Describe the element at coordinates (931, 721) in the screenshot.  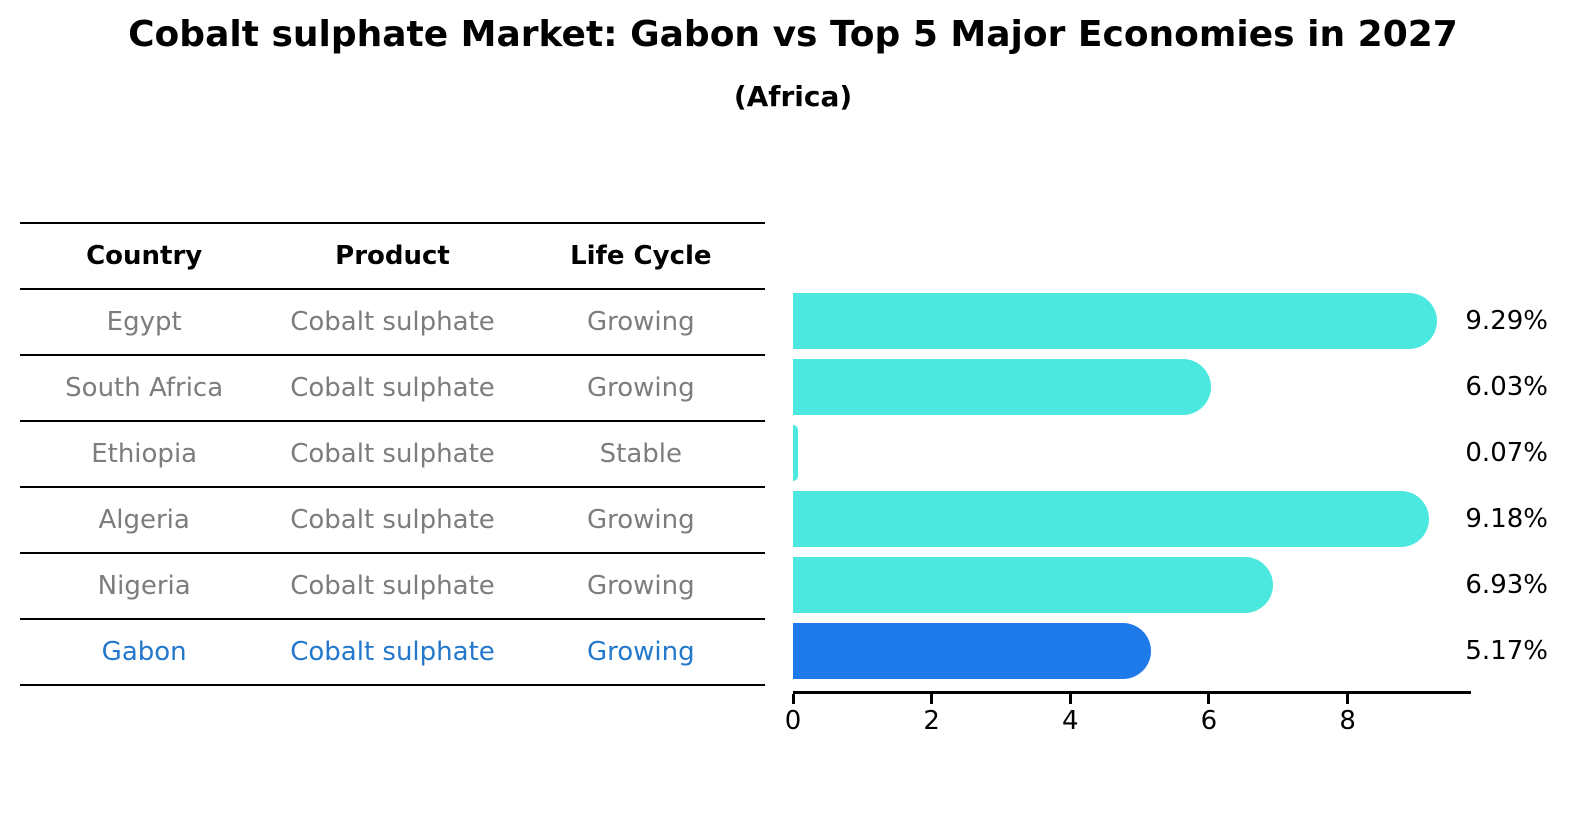
I see `x-tick-label: 2` at that location.